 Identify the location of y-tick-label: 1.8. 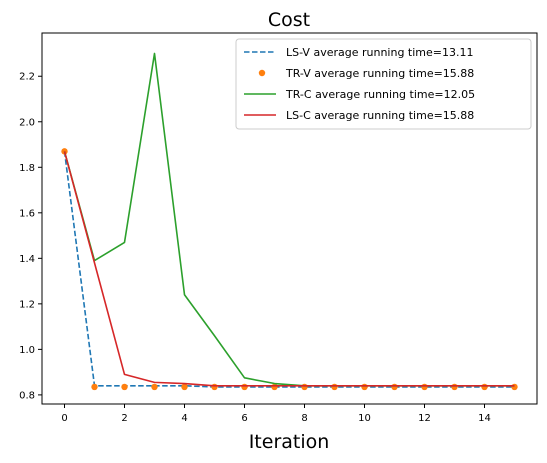
(27, 168).